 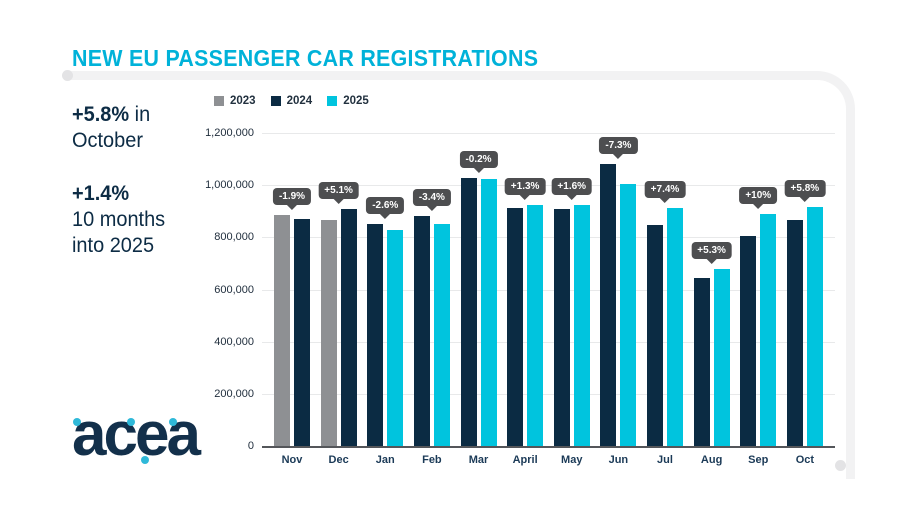 What do you see at coordinates (758, 460) in the screenshot?
I see `x-axis-label-Sep: Sep` at bounding box center [758, 460].